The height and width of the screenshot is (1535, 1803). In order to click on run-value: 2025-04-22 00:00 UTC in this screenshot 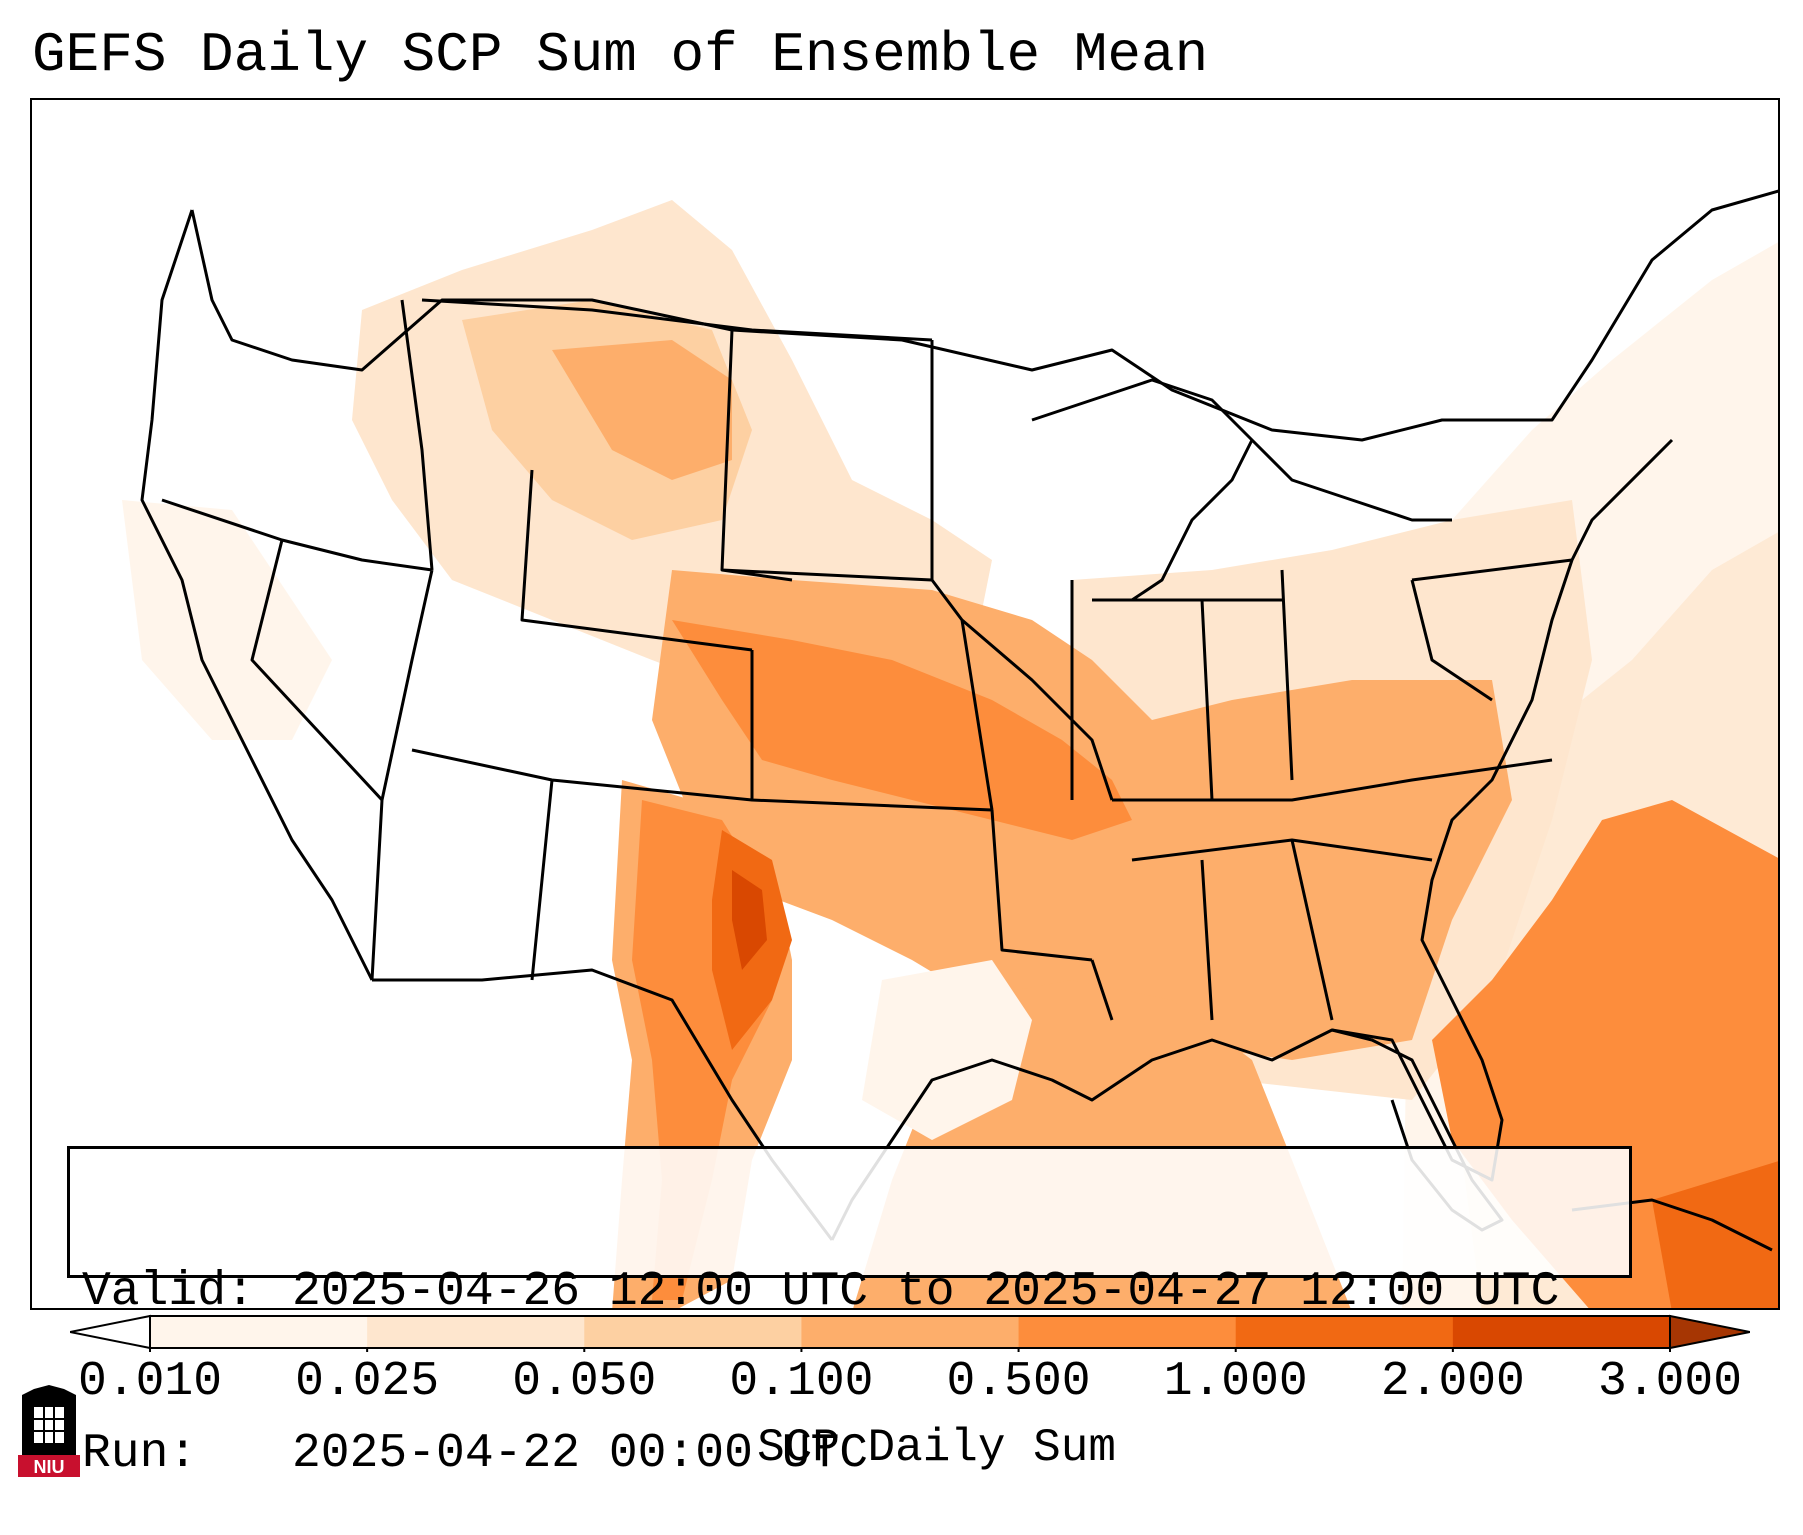, I will do `click(580, 1454)`.